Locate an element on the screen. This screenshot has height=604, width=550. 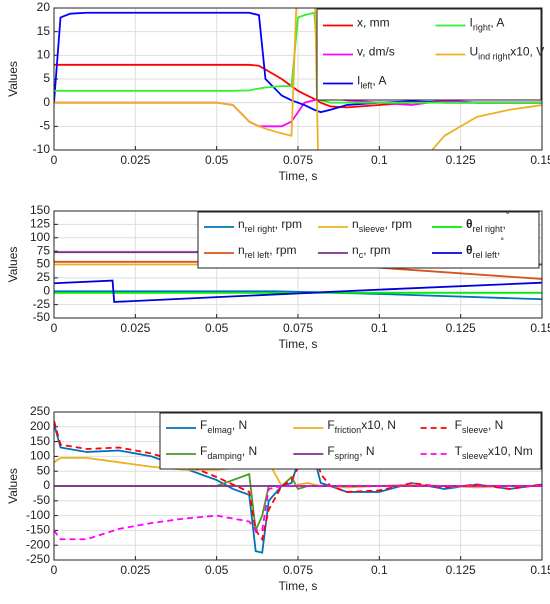
legend-text-part: right is located at coordinates (482, 28).